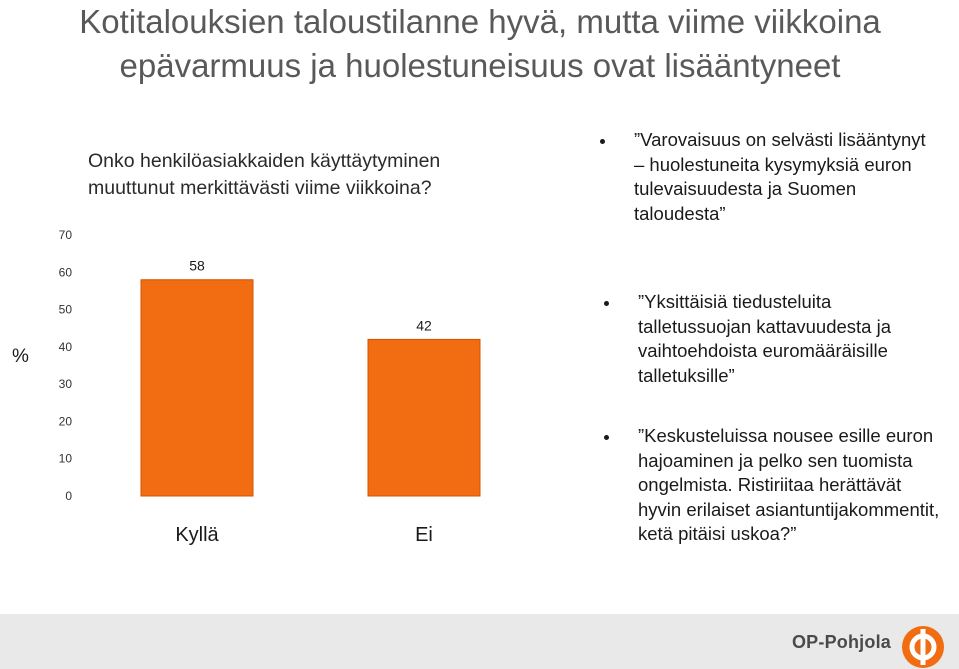 The height and width of the screenshot is (669, 959). I want to click on y-axis: 0 10 20 30 40 50 60 70, so click(66, 365).